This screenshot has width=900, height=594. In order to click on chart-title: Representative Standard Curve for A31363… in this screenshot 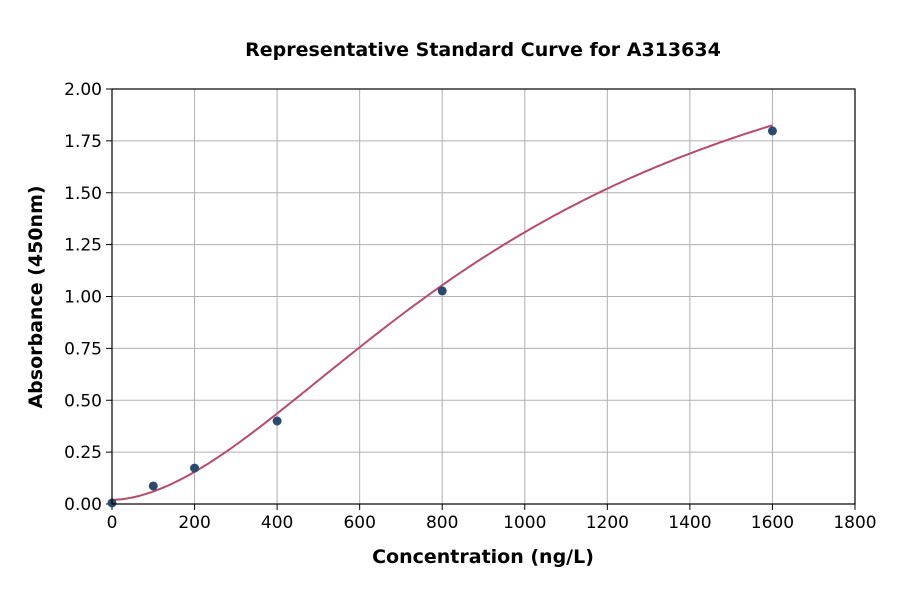, I will do `click(483, 50)`.